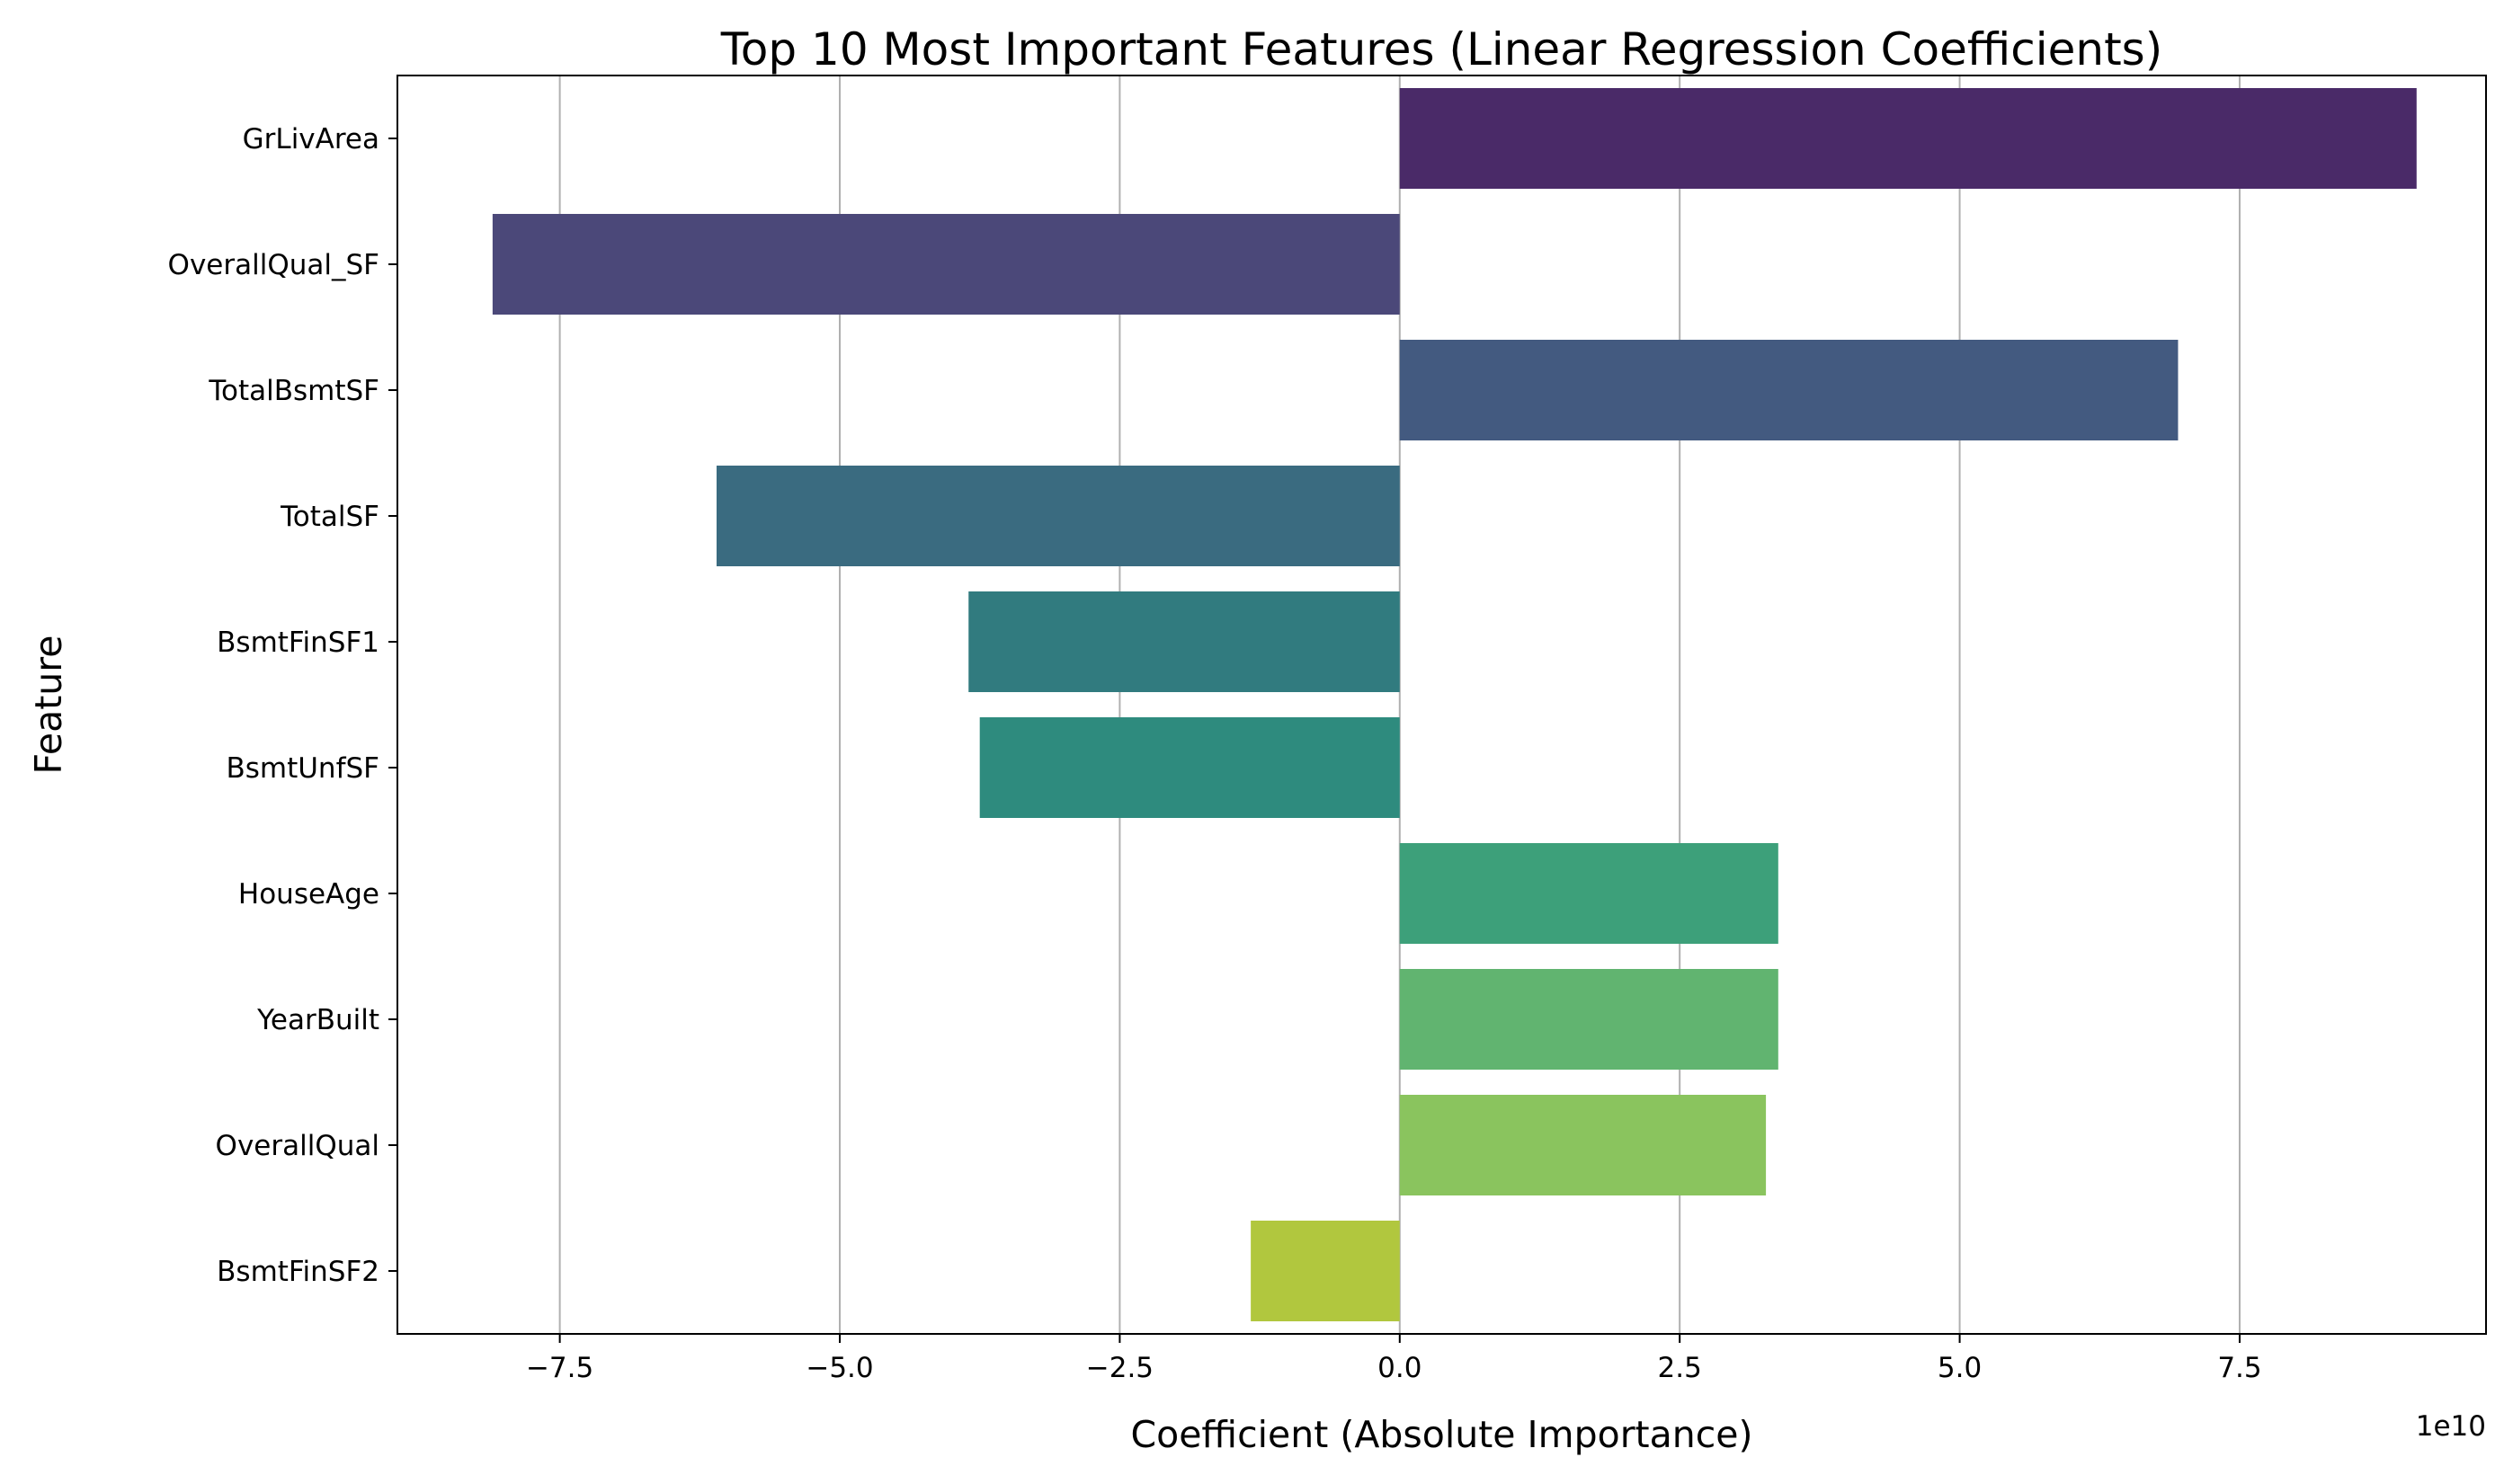 The image size is (2513, 1484). I want to click on bar-totalsf, so click(1058, 516).